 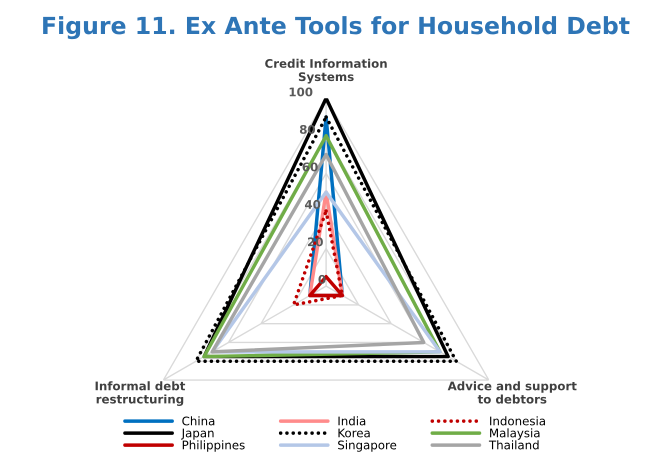 I want to click on legend-label: India, so click(x=352, y=421).